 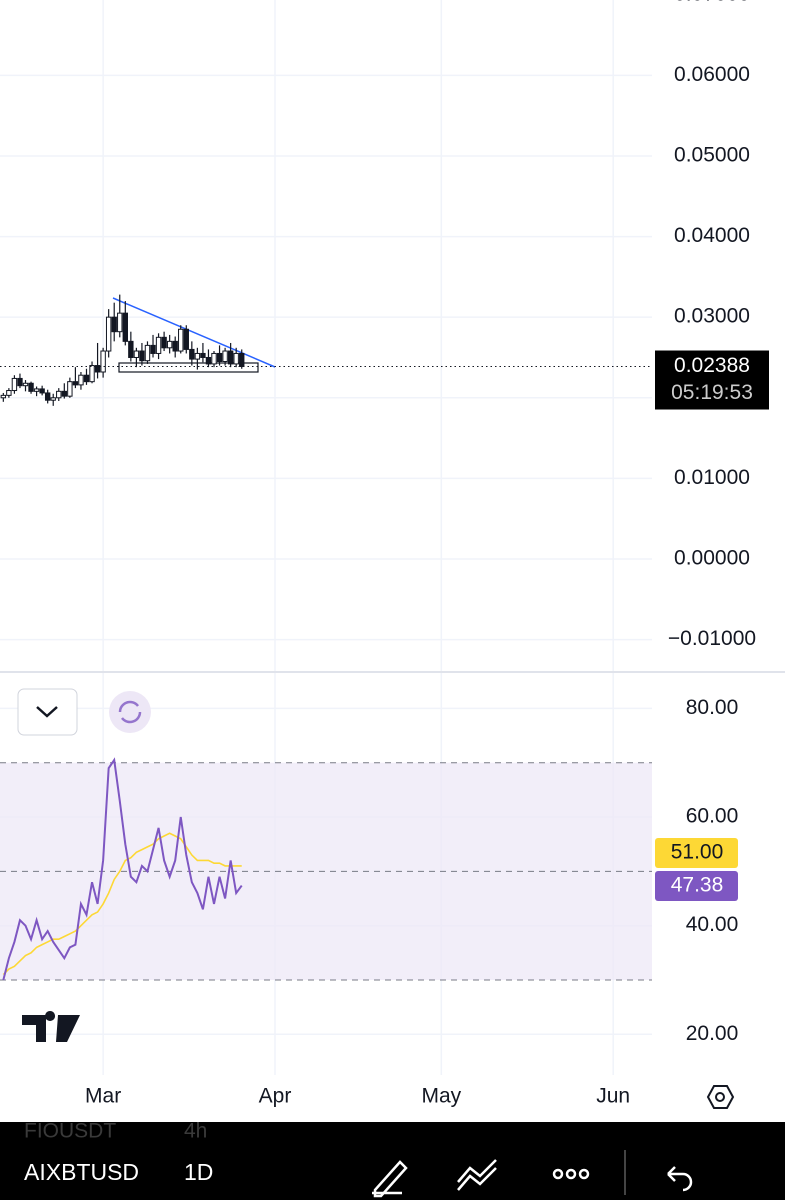 I want to click on last-price-label: 0.02388, so click(x=712, y=365).